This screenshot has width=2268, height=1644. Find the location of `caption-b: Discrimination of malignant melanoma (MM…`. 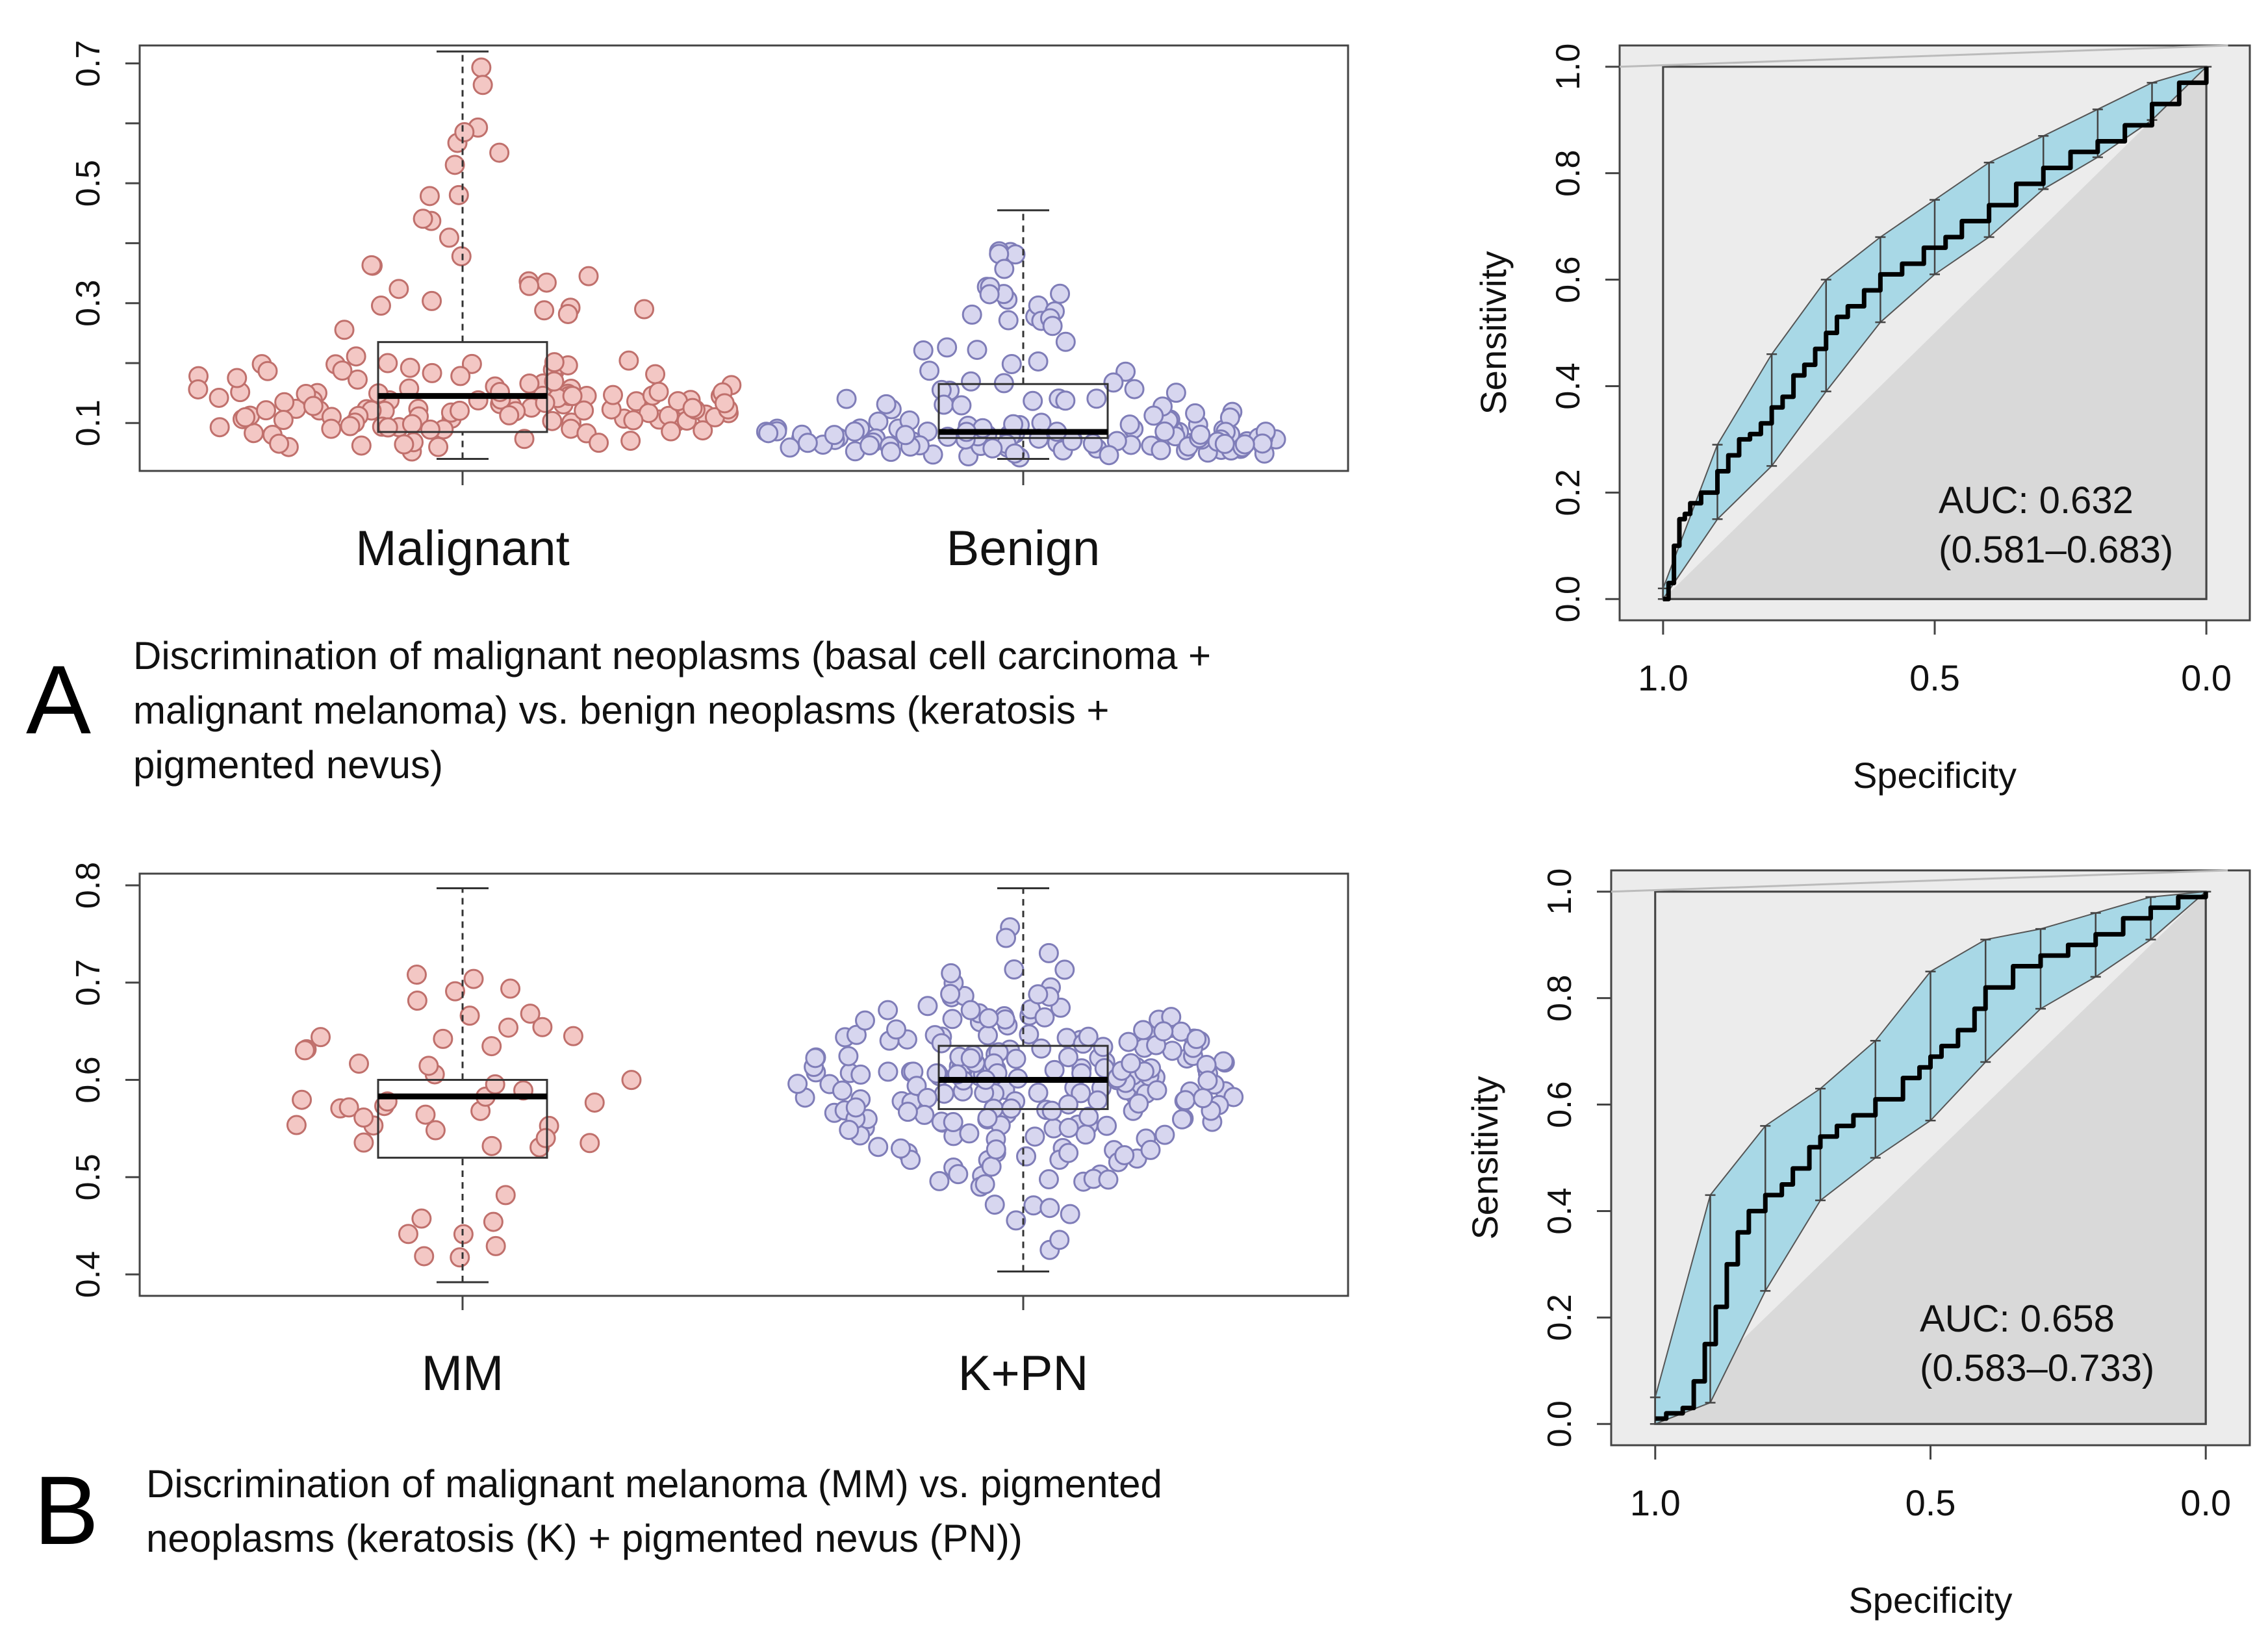

caption-b: Discrimination of malignant melanoma (MM… is located at coordinates (654, 1511).